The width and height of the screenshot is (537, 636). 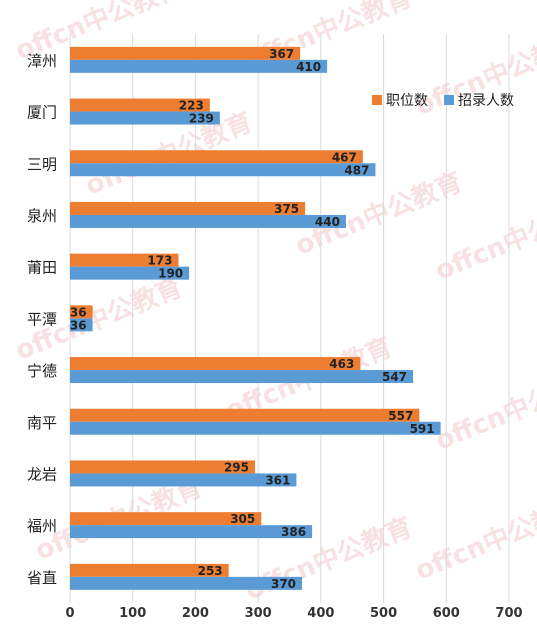 I want to click on data-label: 361, so click(x=277, y=480).